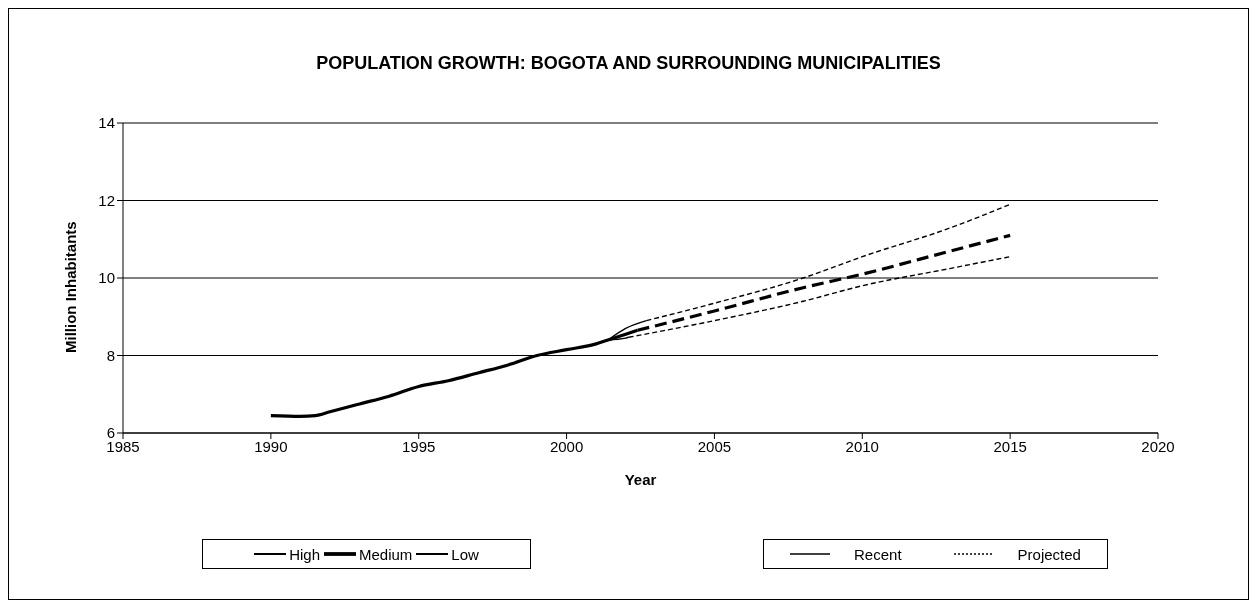 The height and width of the screenshot is (606, 1255). I want to click on x-tick-label: 2015, so click(1010, 446).